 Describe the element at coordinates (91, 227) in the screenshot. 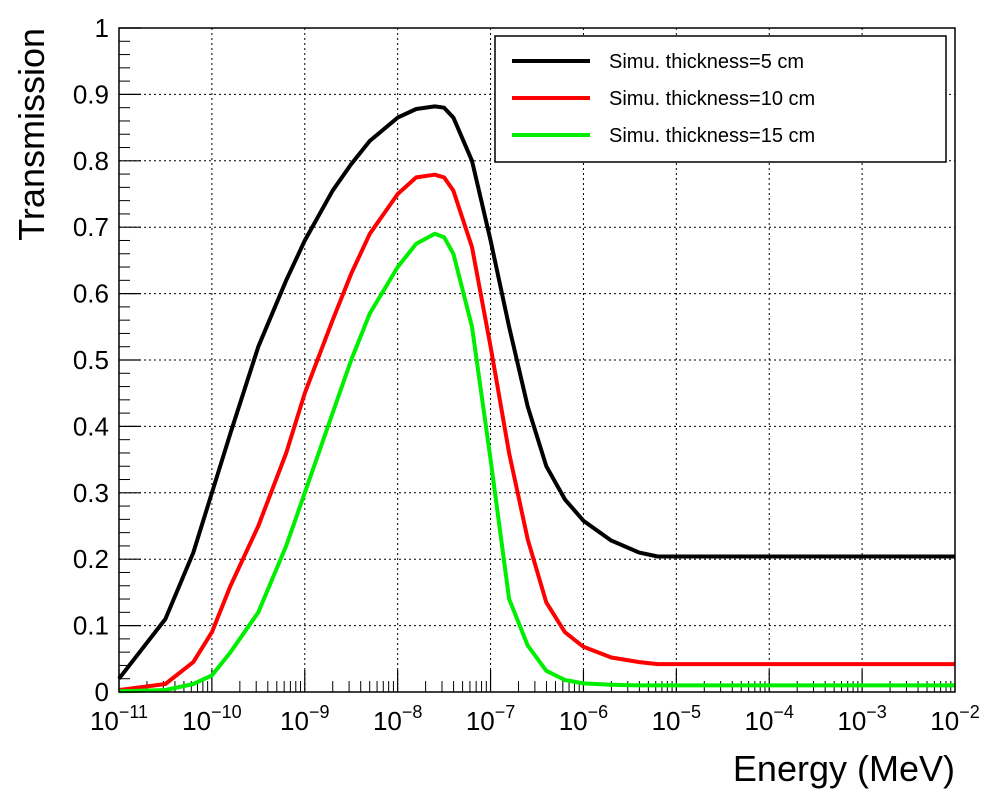

I see `y-tick-label: 0.7` at that location.